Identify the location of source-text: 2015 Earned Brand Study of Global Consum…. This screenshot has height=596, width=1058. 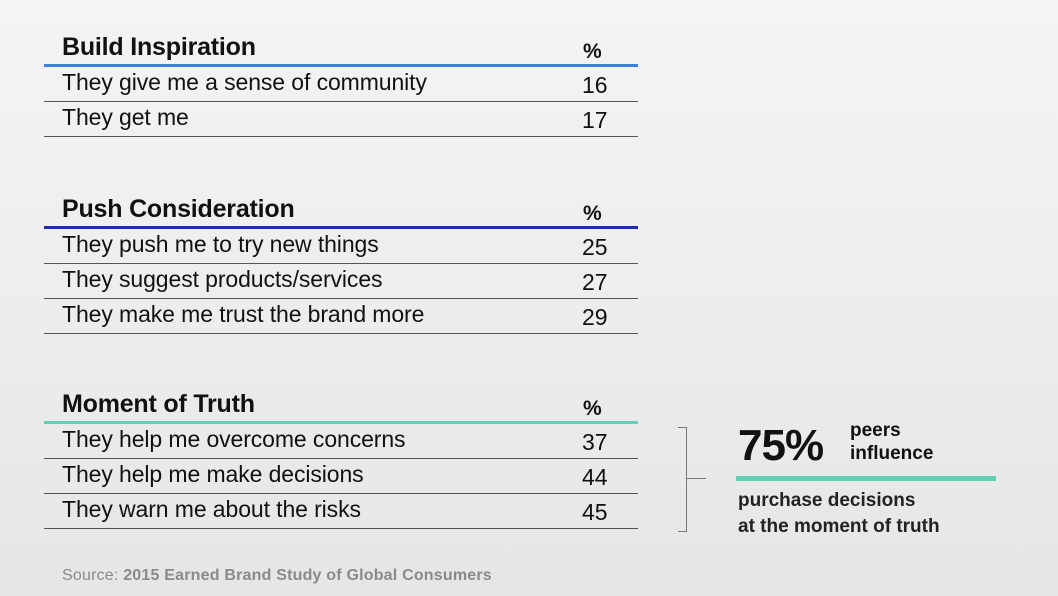
(307, 575).